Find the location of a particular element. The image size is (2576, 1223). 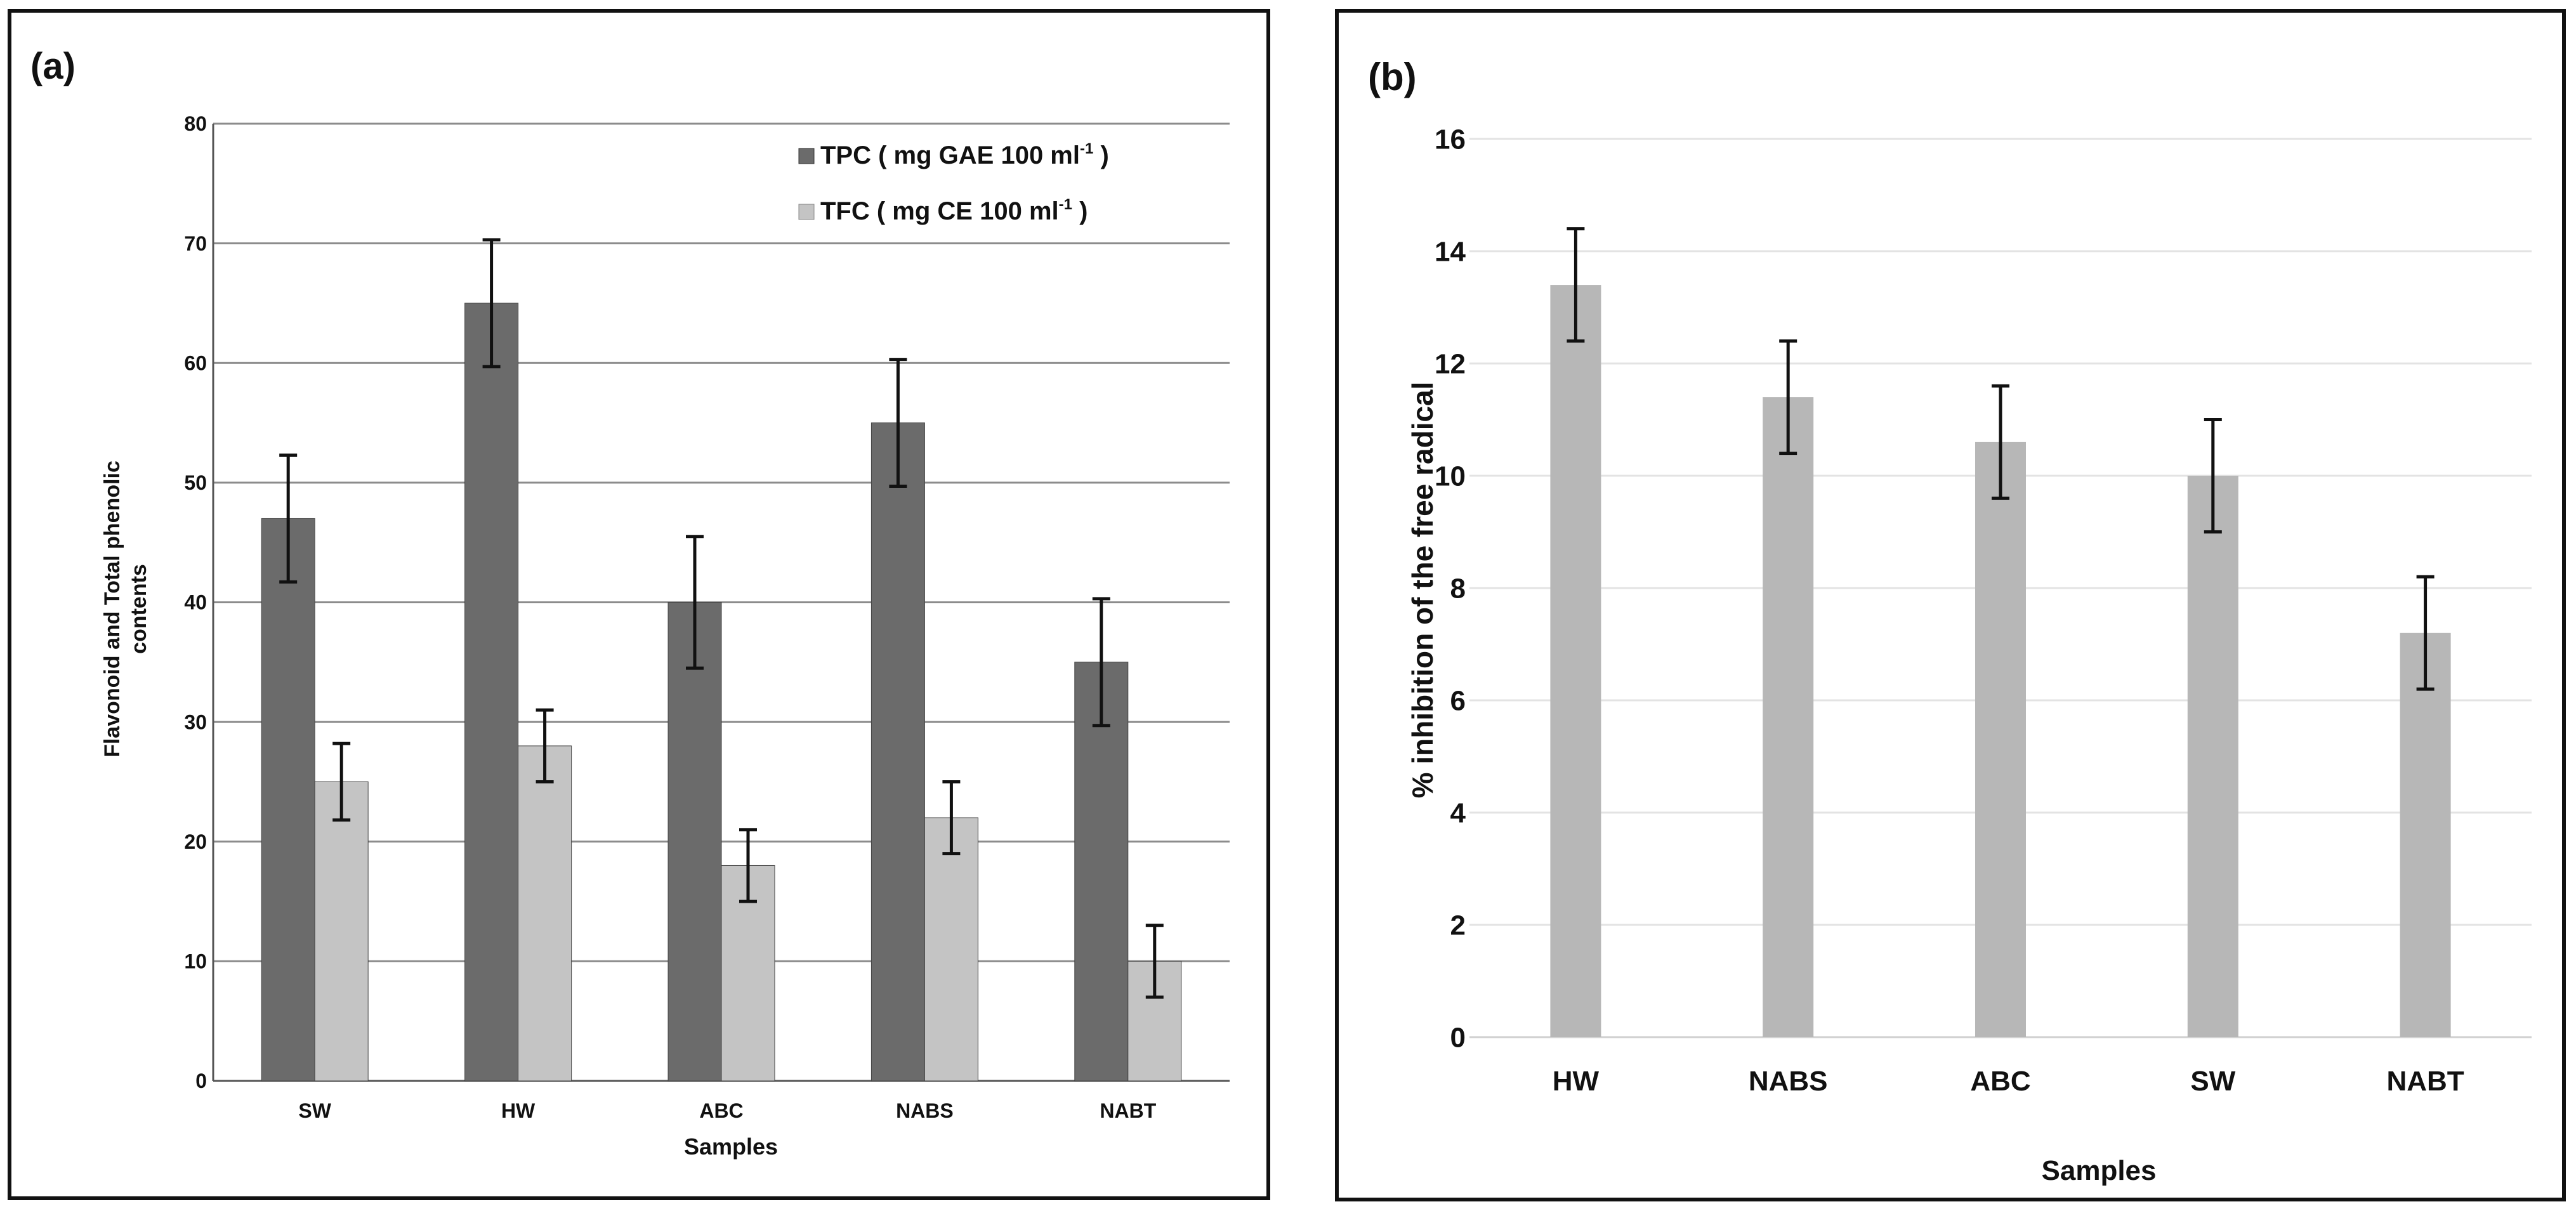

a-bar-tpc-abc is located at coordinates (694, 842).